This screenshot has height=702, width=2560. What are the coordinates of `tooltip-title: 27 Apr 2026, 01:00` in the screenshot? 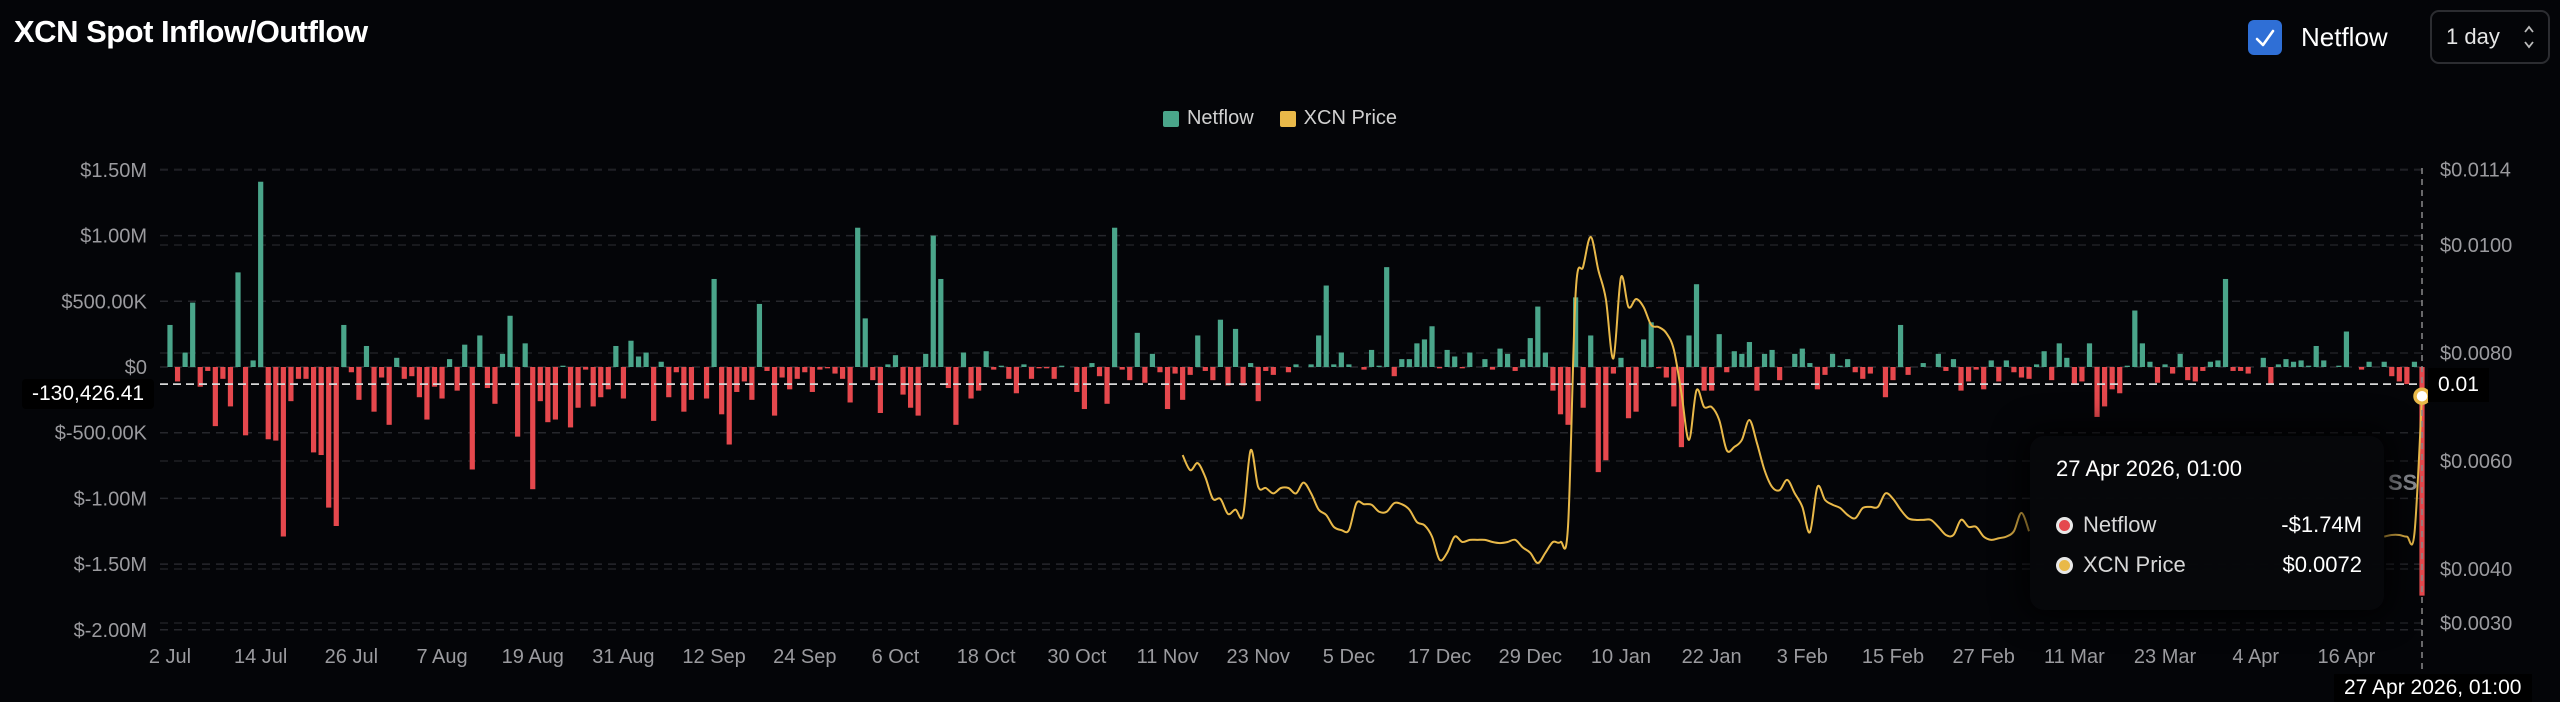 It's located at (2149, 468).